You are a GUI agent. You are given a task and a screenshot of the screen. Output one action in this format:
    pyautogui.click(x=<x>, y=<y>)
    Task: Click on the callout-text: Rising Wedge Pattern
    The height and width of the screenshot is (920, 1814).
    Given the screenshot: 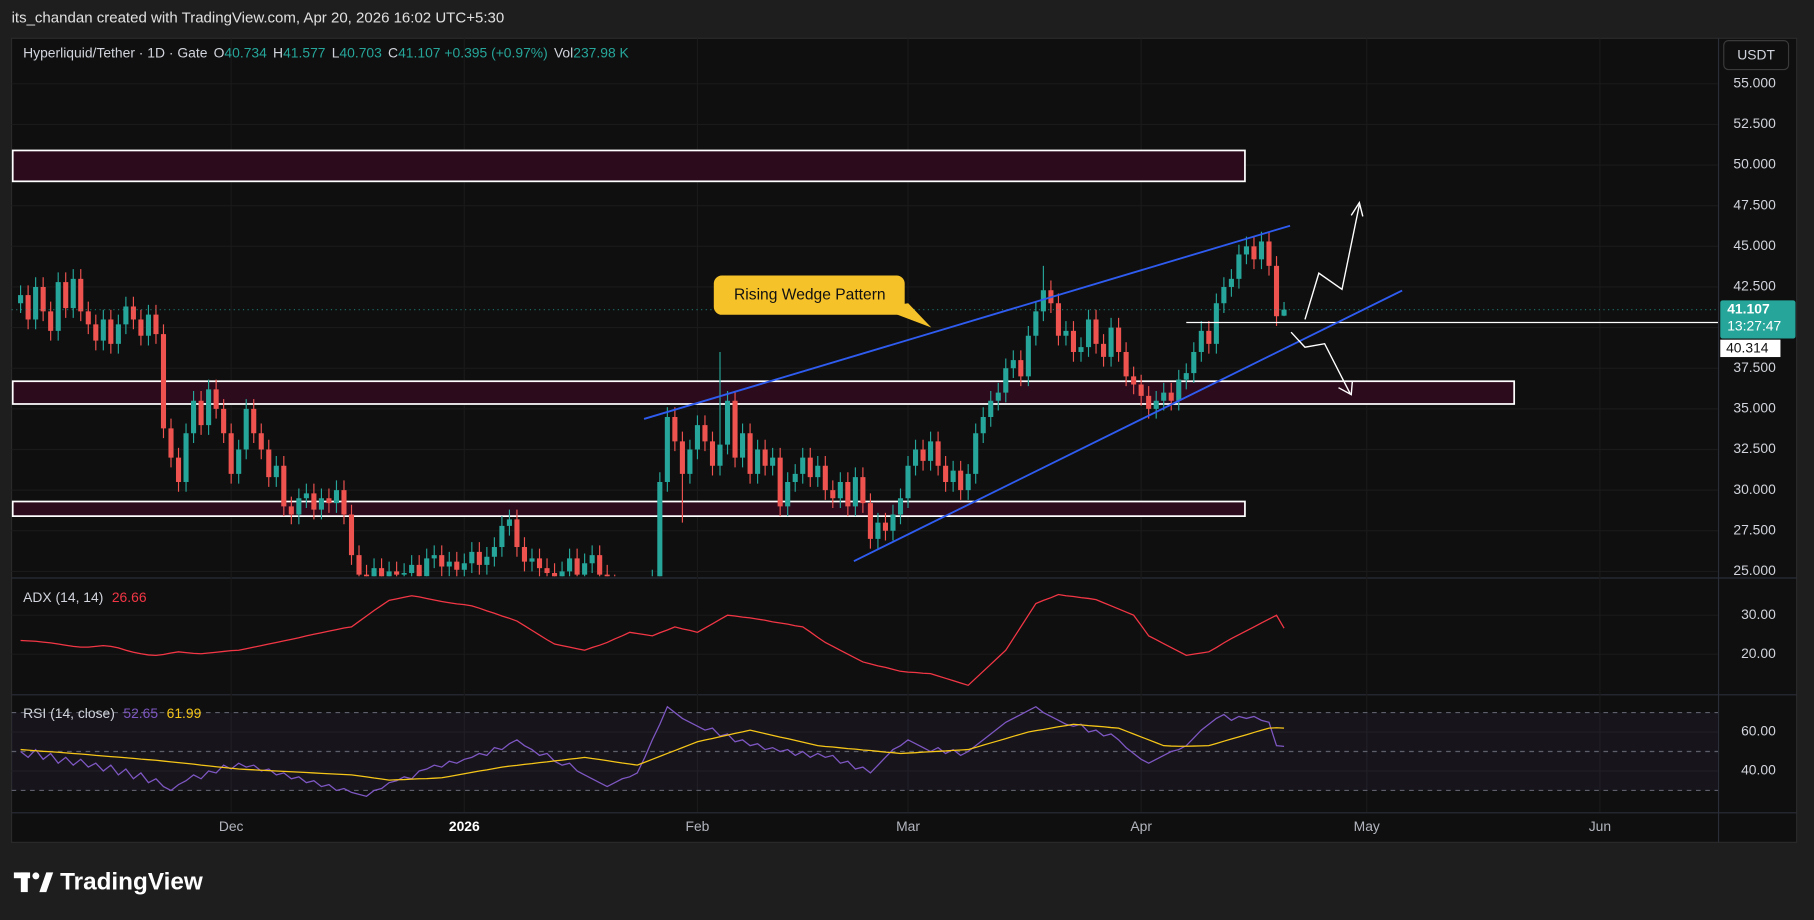 What is the action you would take?
    pyautogui.click(x=810, y=294)
    